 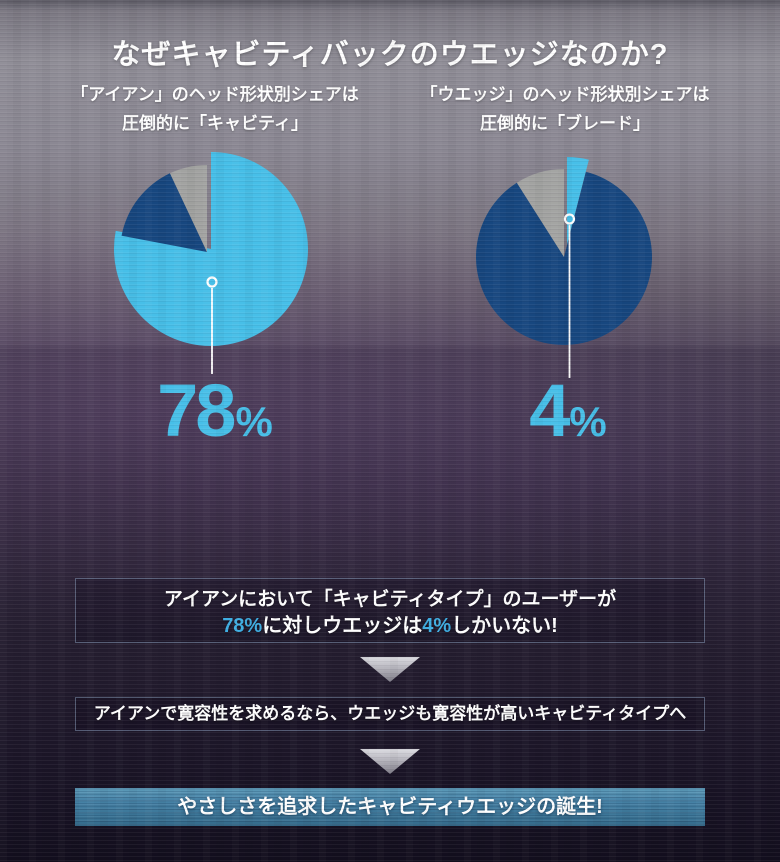 What do you see at coordinates (437, 626) in the screenshot?
I see `summary-highlight-4: 4%` at bounding box center [437, 626].